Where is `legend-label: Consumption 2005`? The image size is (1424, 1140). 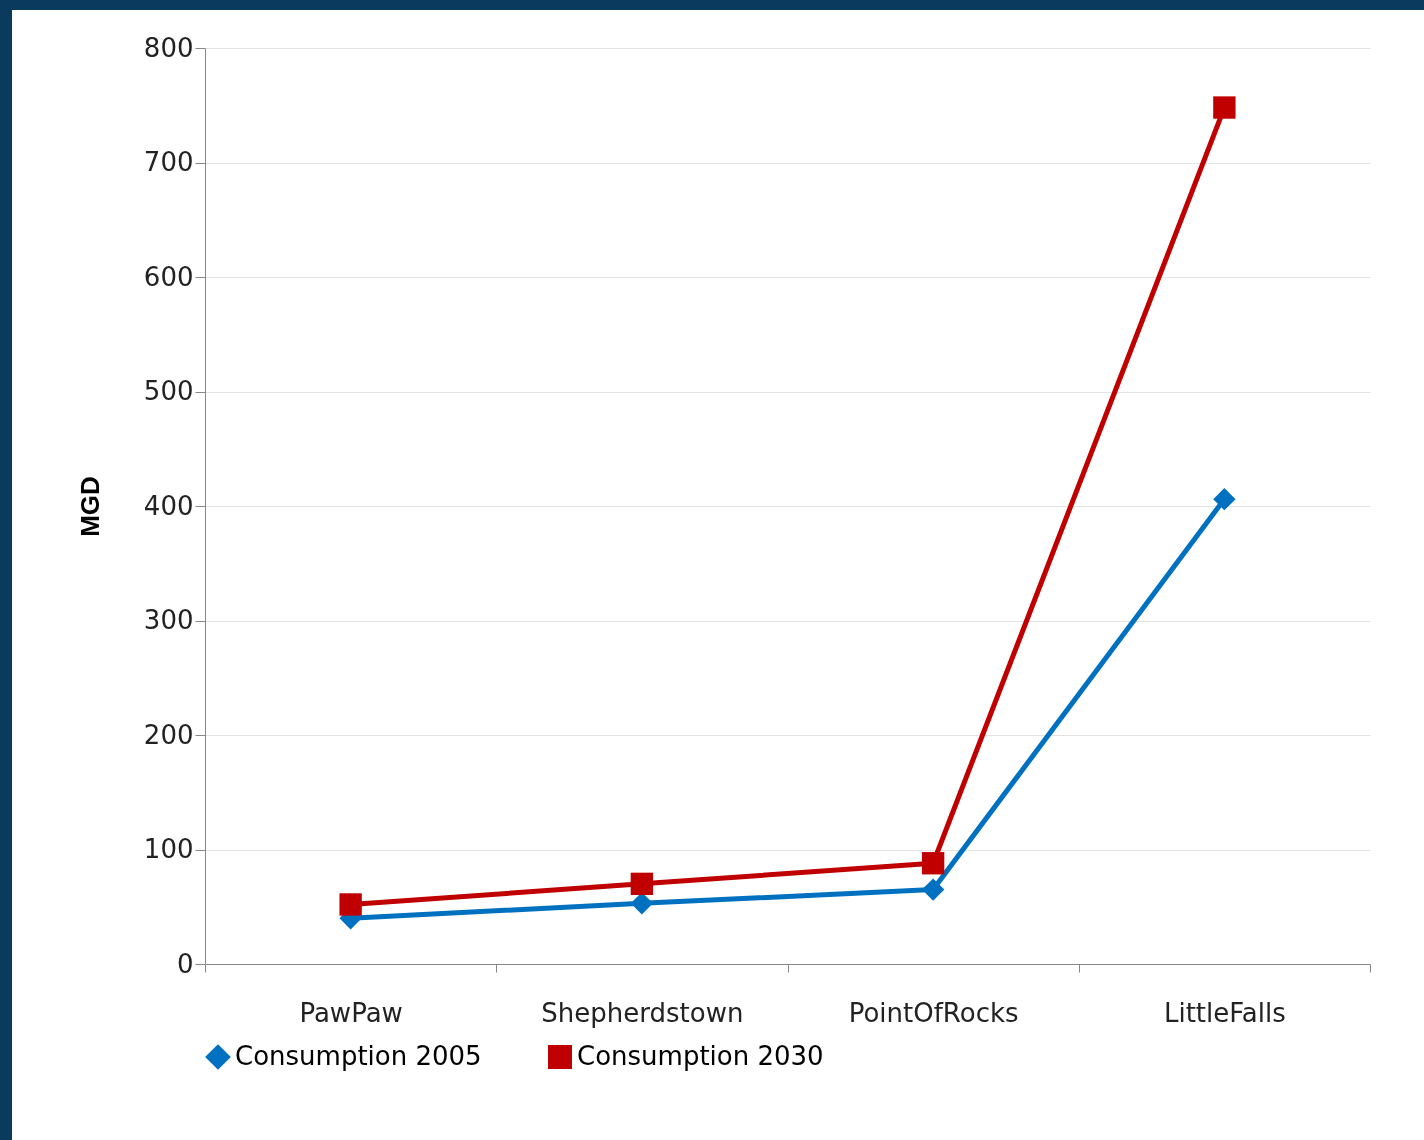 legend-label: Consumption 2005 is located at coordinates (358, 1056).